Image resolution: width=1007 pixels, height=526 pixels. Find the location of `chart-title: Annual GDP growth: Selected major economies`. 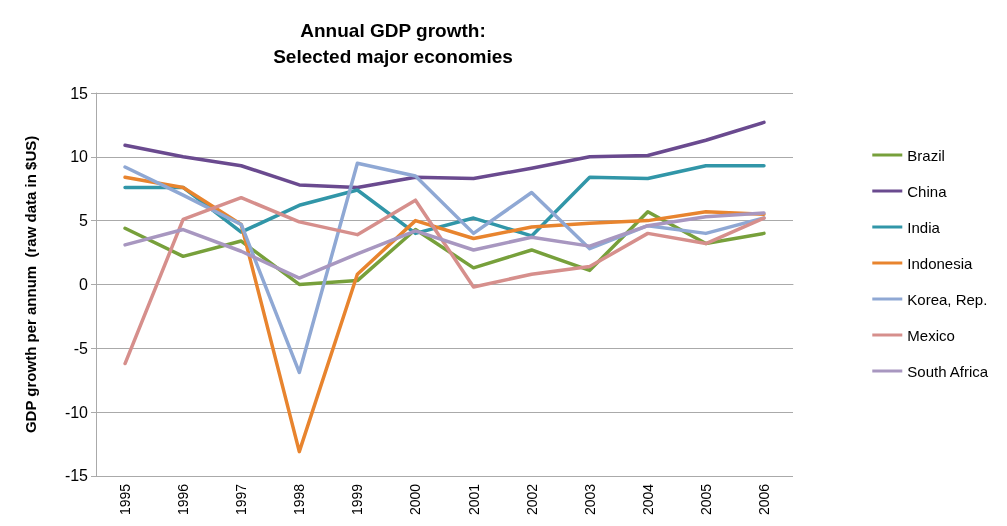

chart-title: Annual GDP growth: Selected major economies is located at coordinates (393, 43).